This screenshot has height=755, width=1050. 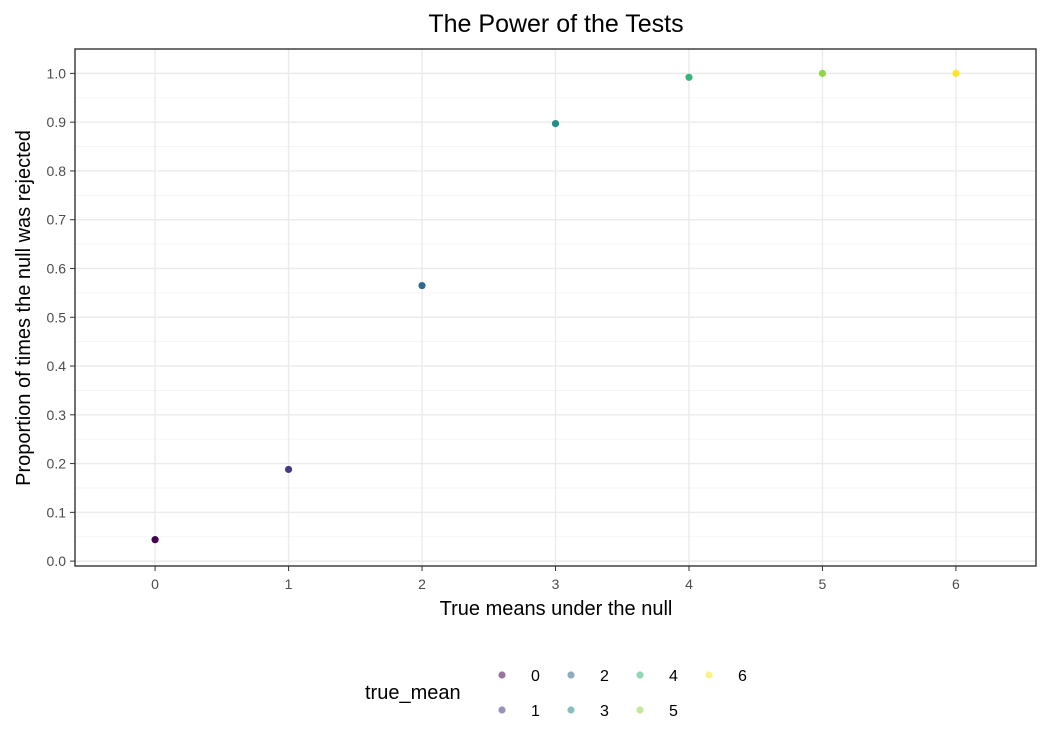 What do you see at coordinates (673, 711) in the screenshot?
I see `legend-label-5: 5` at bounding box center [673, 711].